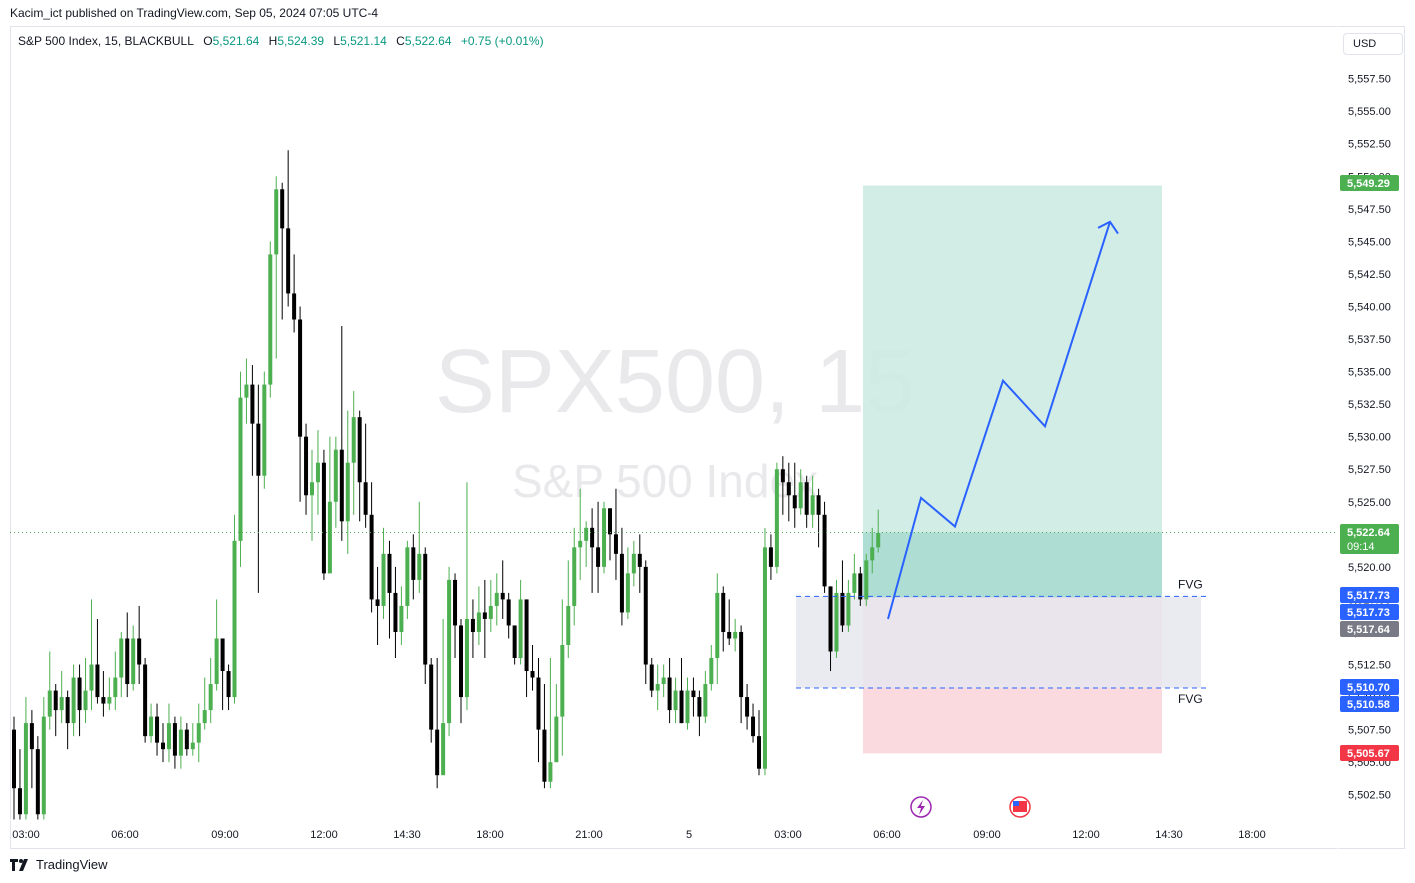 This screenshot has height=883, width=1415. Describe the element at coordinates (1369, 80) in the screenshot. I see `y-tick-label: 5,557.50` at that location.